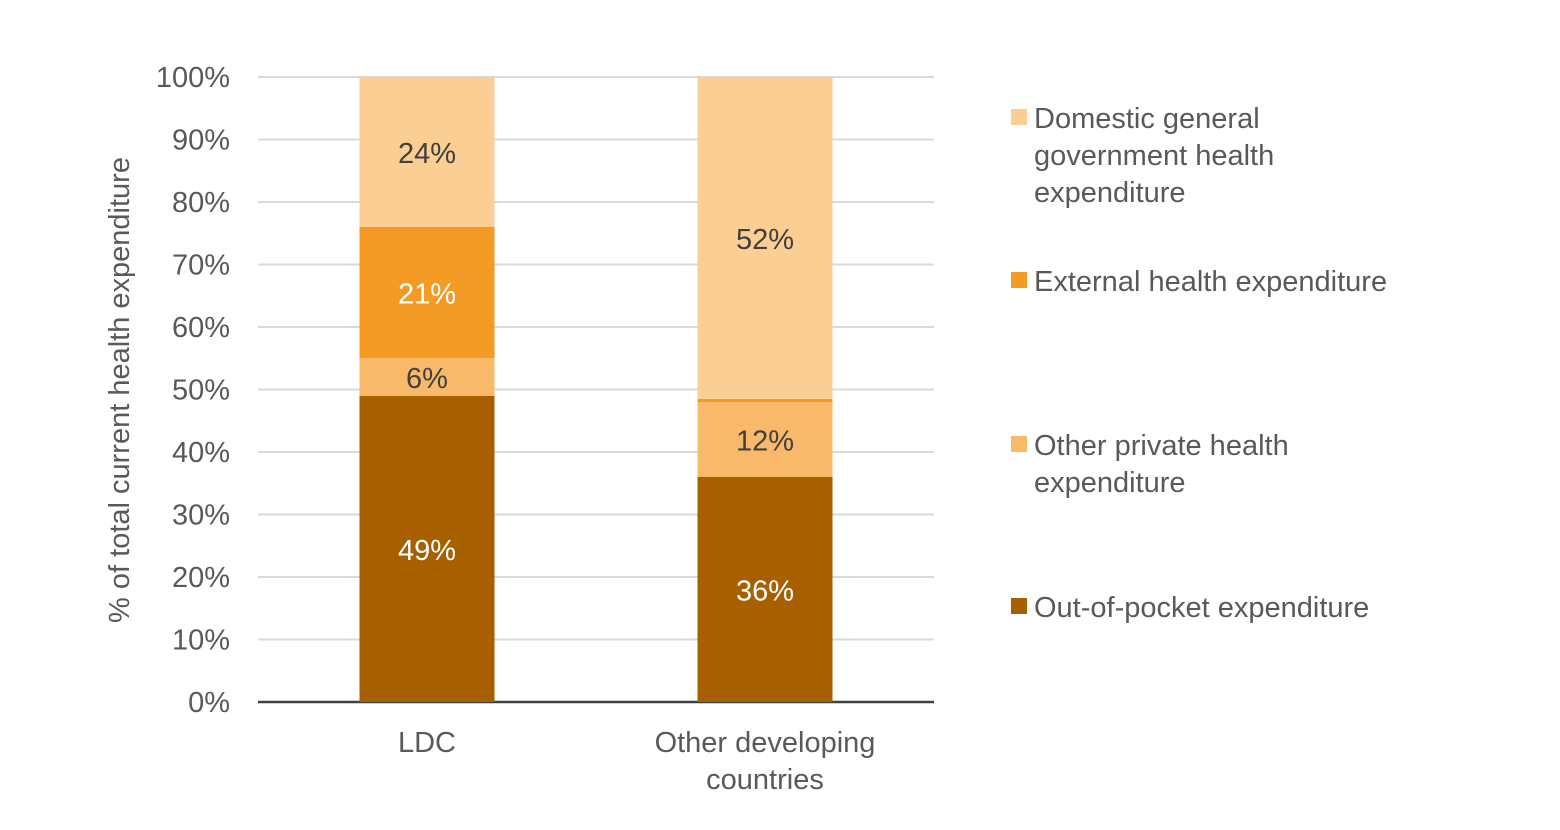 This screenshot has width=1560, height=830. I want to click on data-label: 24%, so click(427, 154).